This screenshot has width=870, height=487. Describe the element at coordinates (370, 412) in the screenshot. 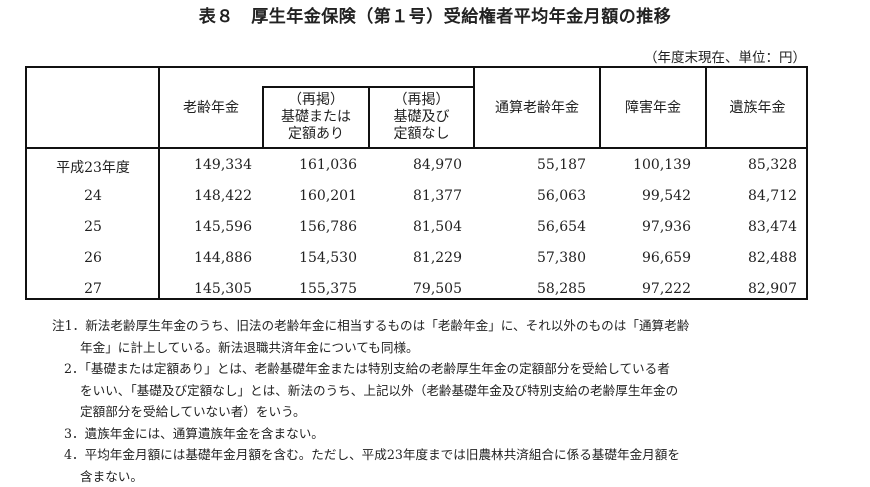

I see `note-line: 定額部分を受給していない者）をいう。` at that location.